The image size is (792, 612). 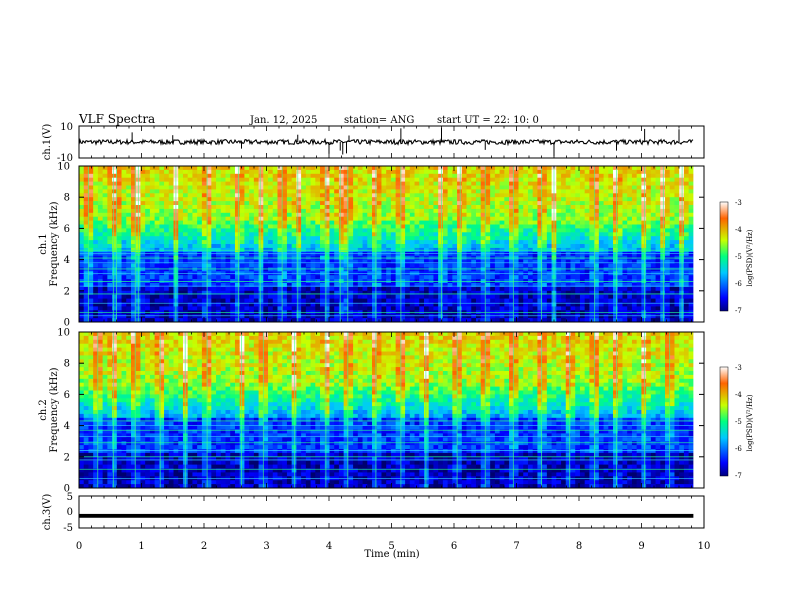 What do you see at coordinates (65, 158) in the screenshot?
I see `ch1-ytick-bottom: -10` at bounding box center [65, 158].